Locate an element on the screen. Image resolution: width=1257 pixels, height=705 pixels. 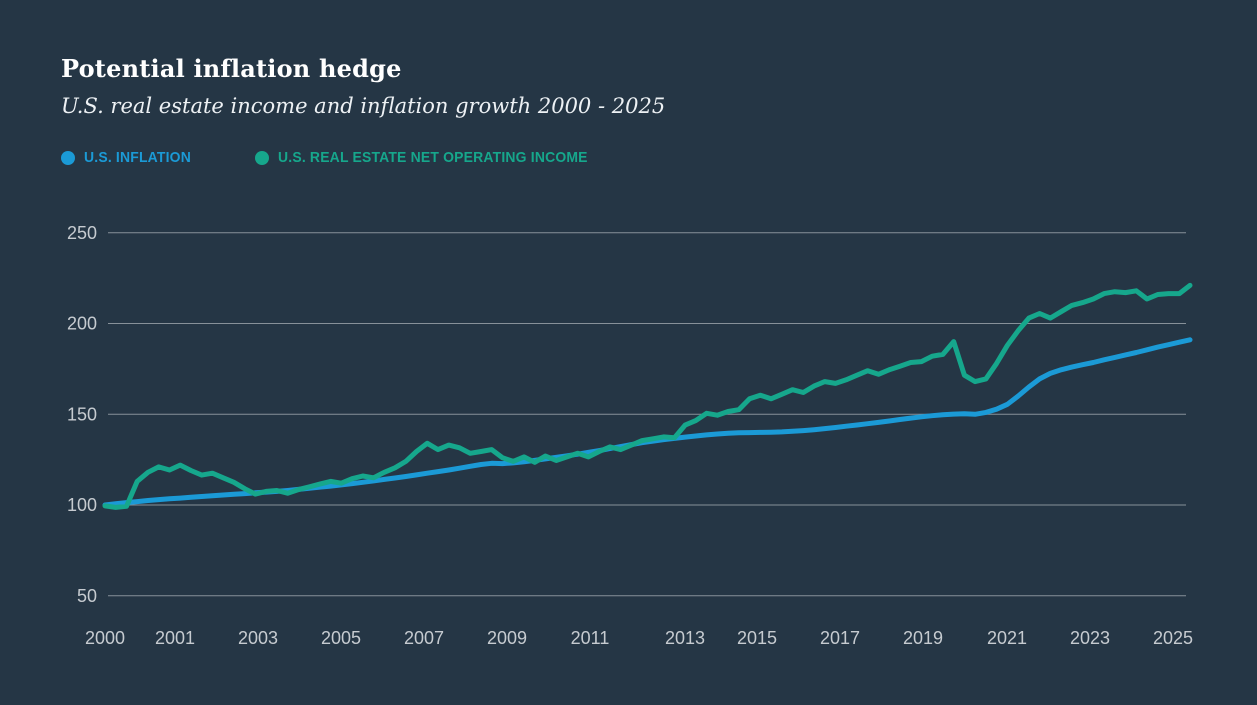
y-axis-labels: 250 200 150 100 50 is located at coordinates (82, 414).